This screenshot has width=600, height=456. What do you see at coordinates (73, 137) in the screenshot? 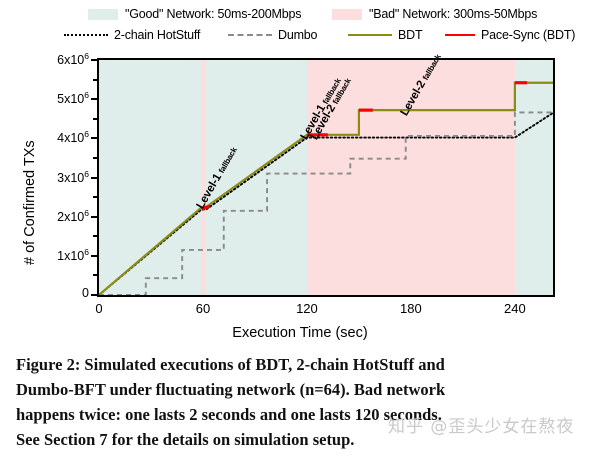
I see `y-tick-label: 4x10⁶` at bounding box center [73, 137].